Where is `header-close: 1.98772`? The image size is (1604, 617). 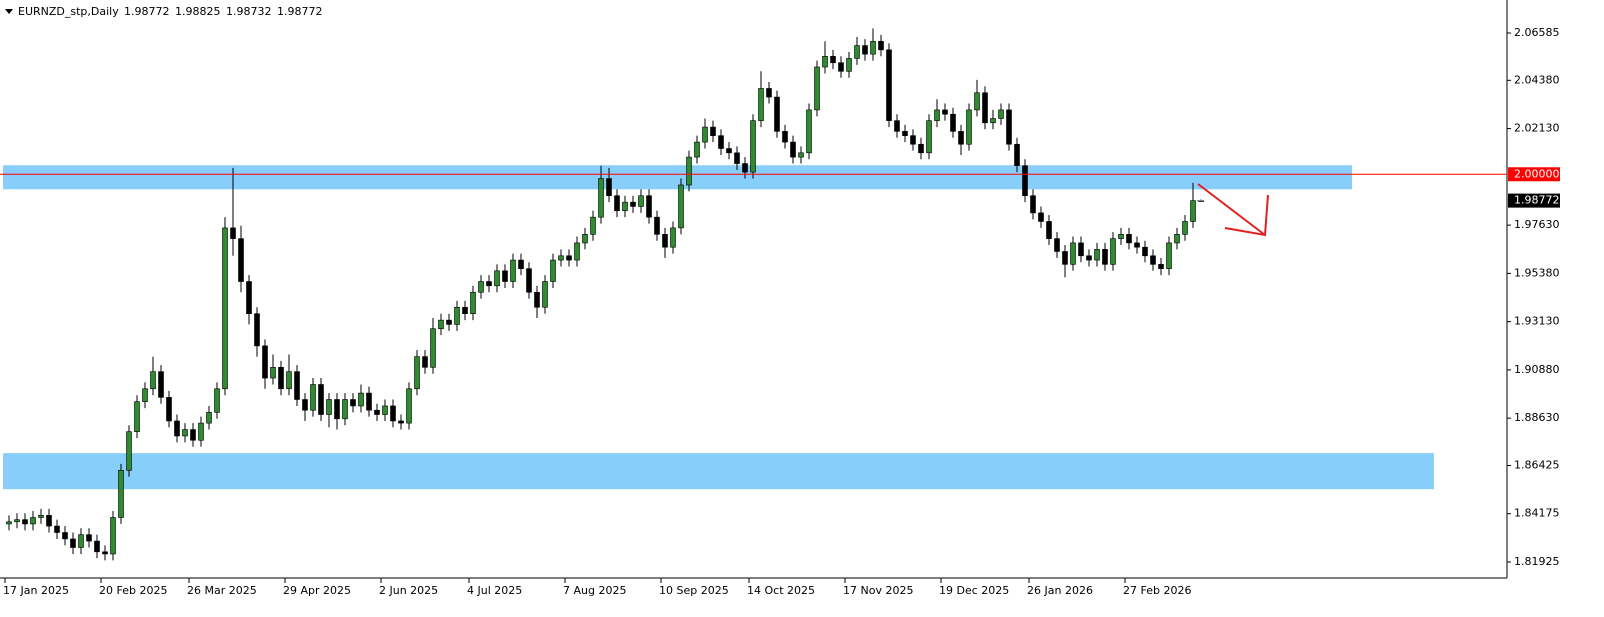
header-close: 1.98772 is located at coordinates (300, 11).